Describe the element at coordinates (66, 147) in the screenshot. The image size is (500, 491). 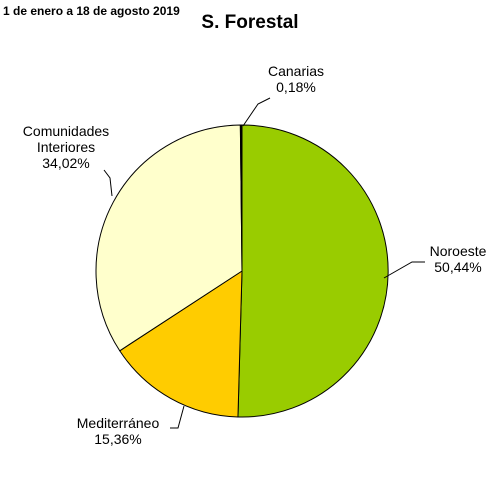
I see `slice-label-comunidades-interiores: Comunidades Interiores 34,02%` at that location.